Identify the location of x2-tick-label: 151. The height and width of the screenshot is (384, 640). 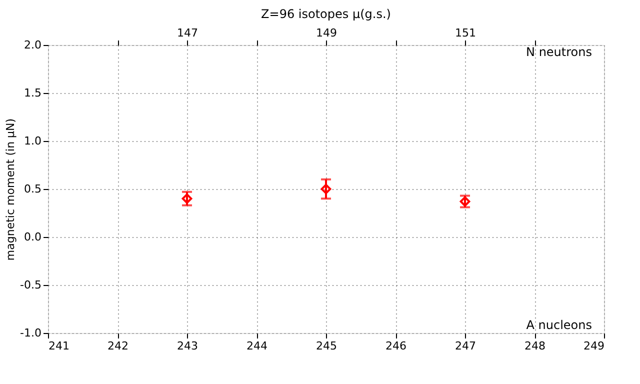
(465, 33).